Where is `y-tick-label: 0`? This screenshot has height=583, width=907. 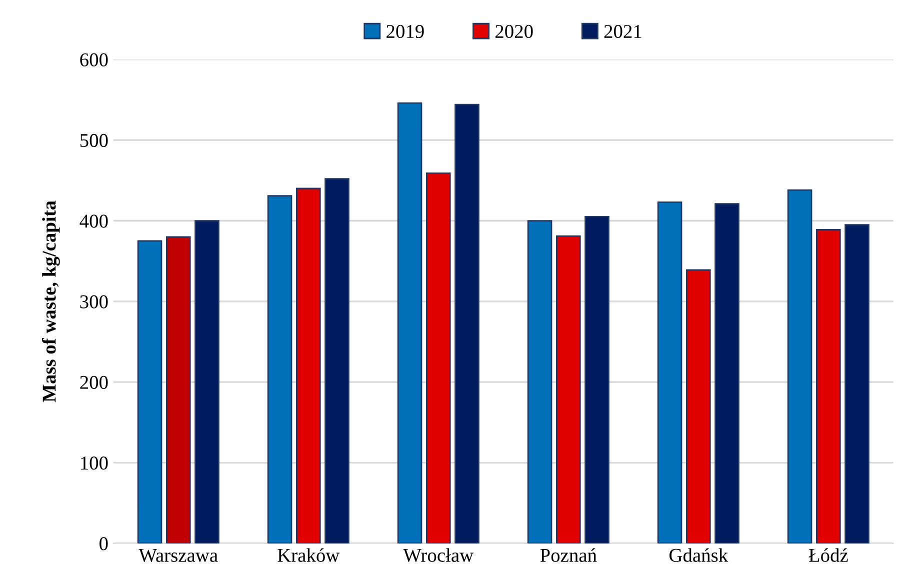 y-tick-label: 0 is located at coordinates (104, 543).